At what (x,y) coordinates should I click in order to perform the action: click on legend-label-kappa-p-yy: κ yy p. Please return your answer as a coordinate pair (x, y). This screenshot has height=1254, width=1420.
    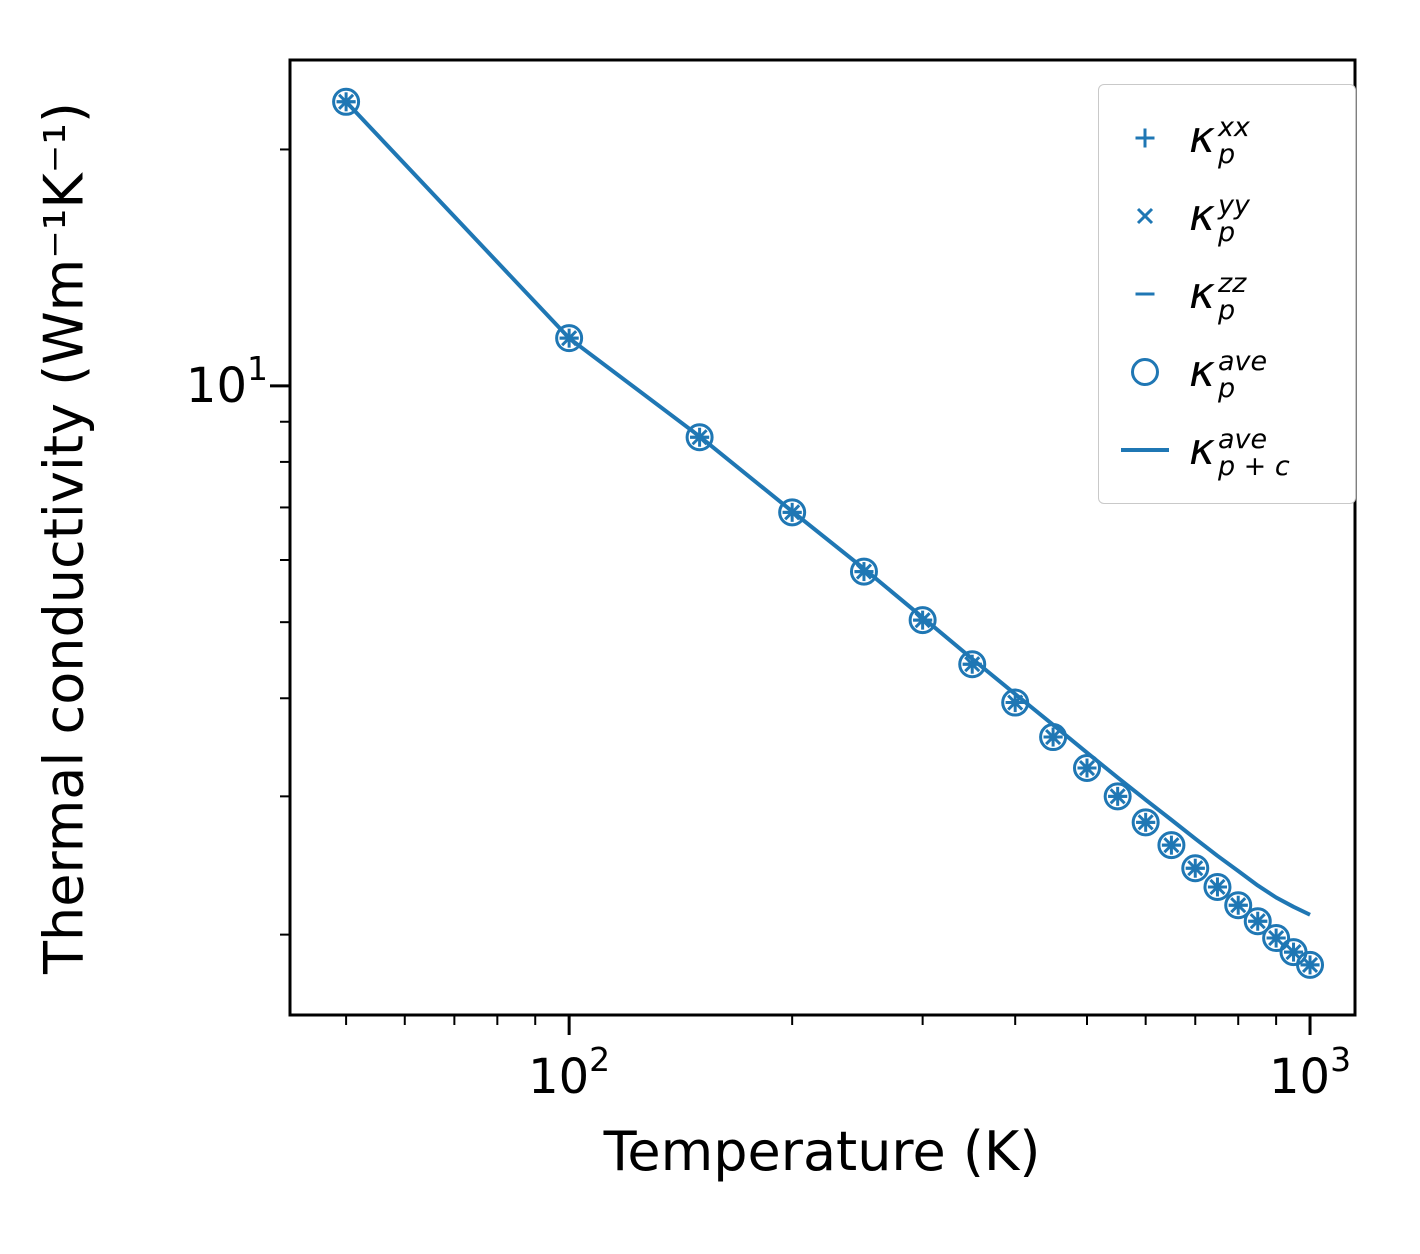
    Looking at the image, I should click on (1219, 219).